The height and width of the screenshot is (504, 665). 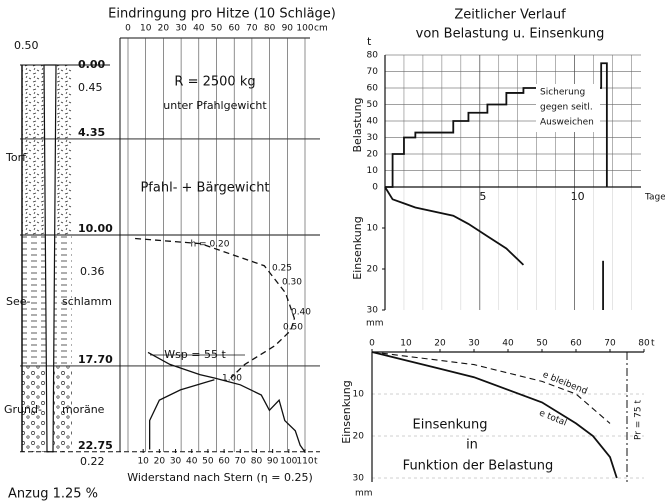 I want to click on annotation: Ausweichen, so click(x=567, y=123).